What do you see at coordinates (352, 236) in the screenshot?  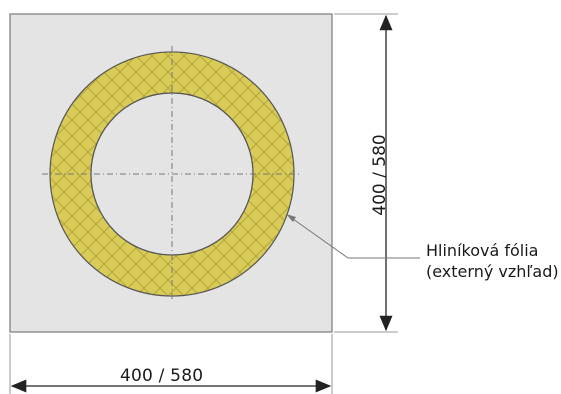 I see `callout-leader-line` at bounding box center [352, 236].